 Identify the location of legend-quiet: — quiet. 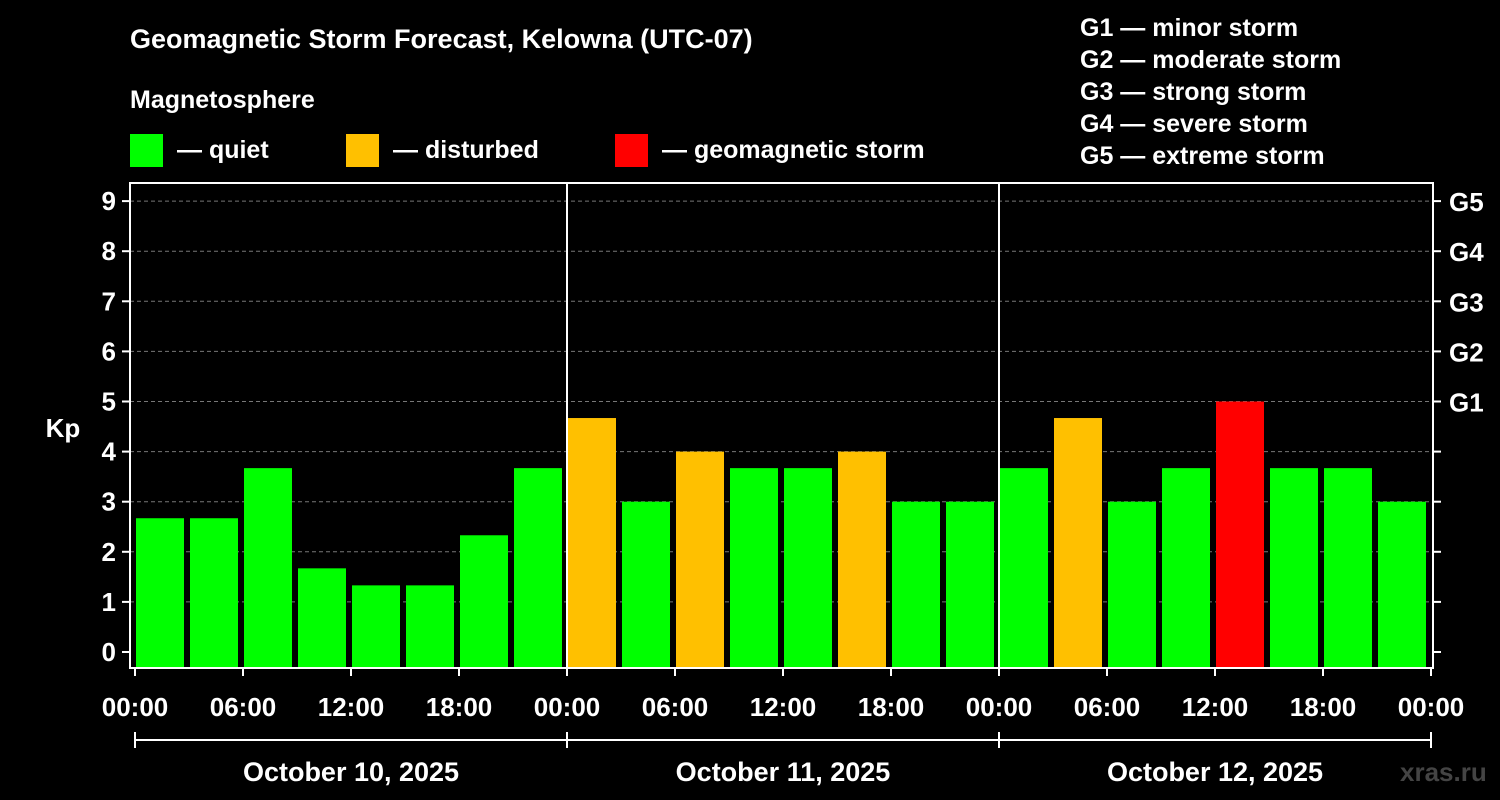
(199, 150).